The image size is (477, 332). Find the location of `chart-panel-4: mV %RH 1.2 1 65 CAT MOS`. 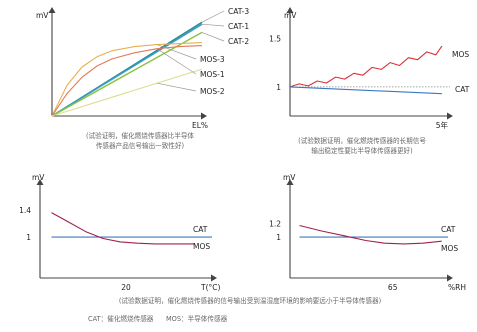

chart-panel-4: mV %RH 1.2 1 65 CAT MOS is located at coordinates (367, 232).